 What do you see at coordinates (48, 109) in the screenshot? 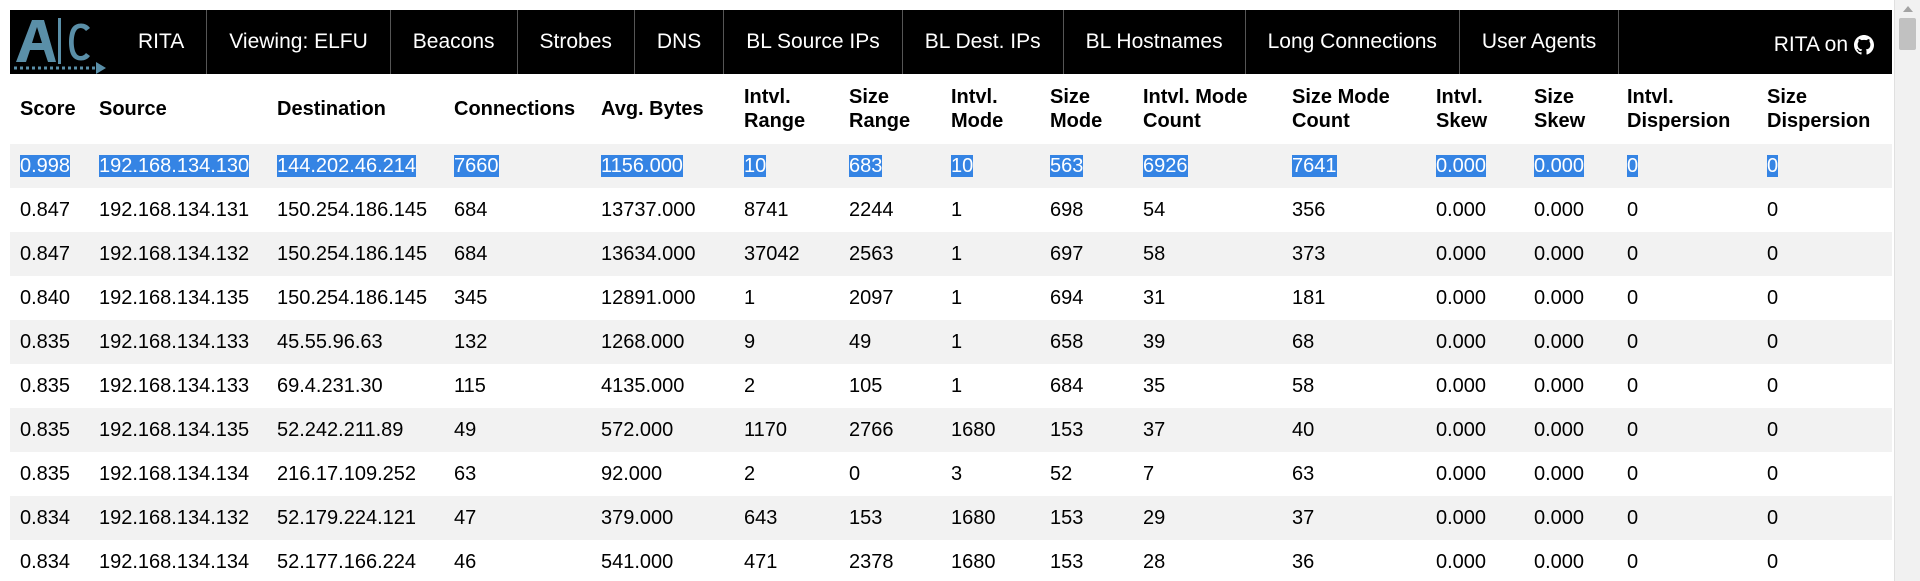
I see `column-header-score: Score` at bounding box center [48, 109].